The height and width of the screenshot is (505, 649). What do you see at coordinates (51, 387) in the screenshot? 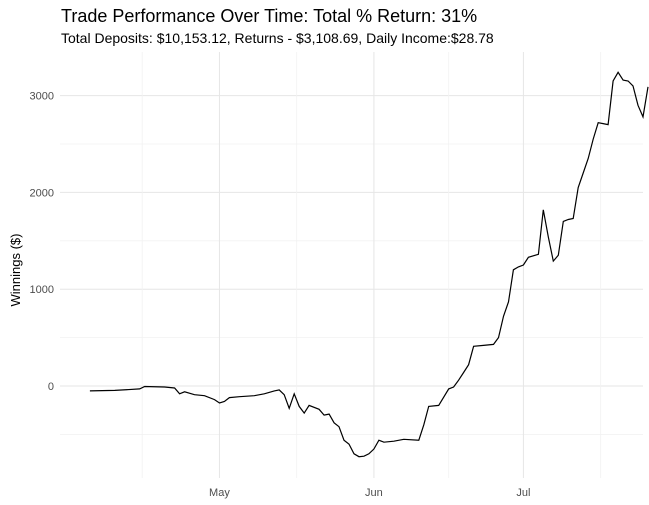
I see `y-tick-label: 0` at bounding box center [51, 387].